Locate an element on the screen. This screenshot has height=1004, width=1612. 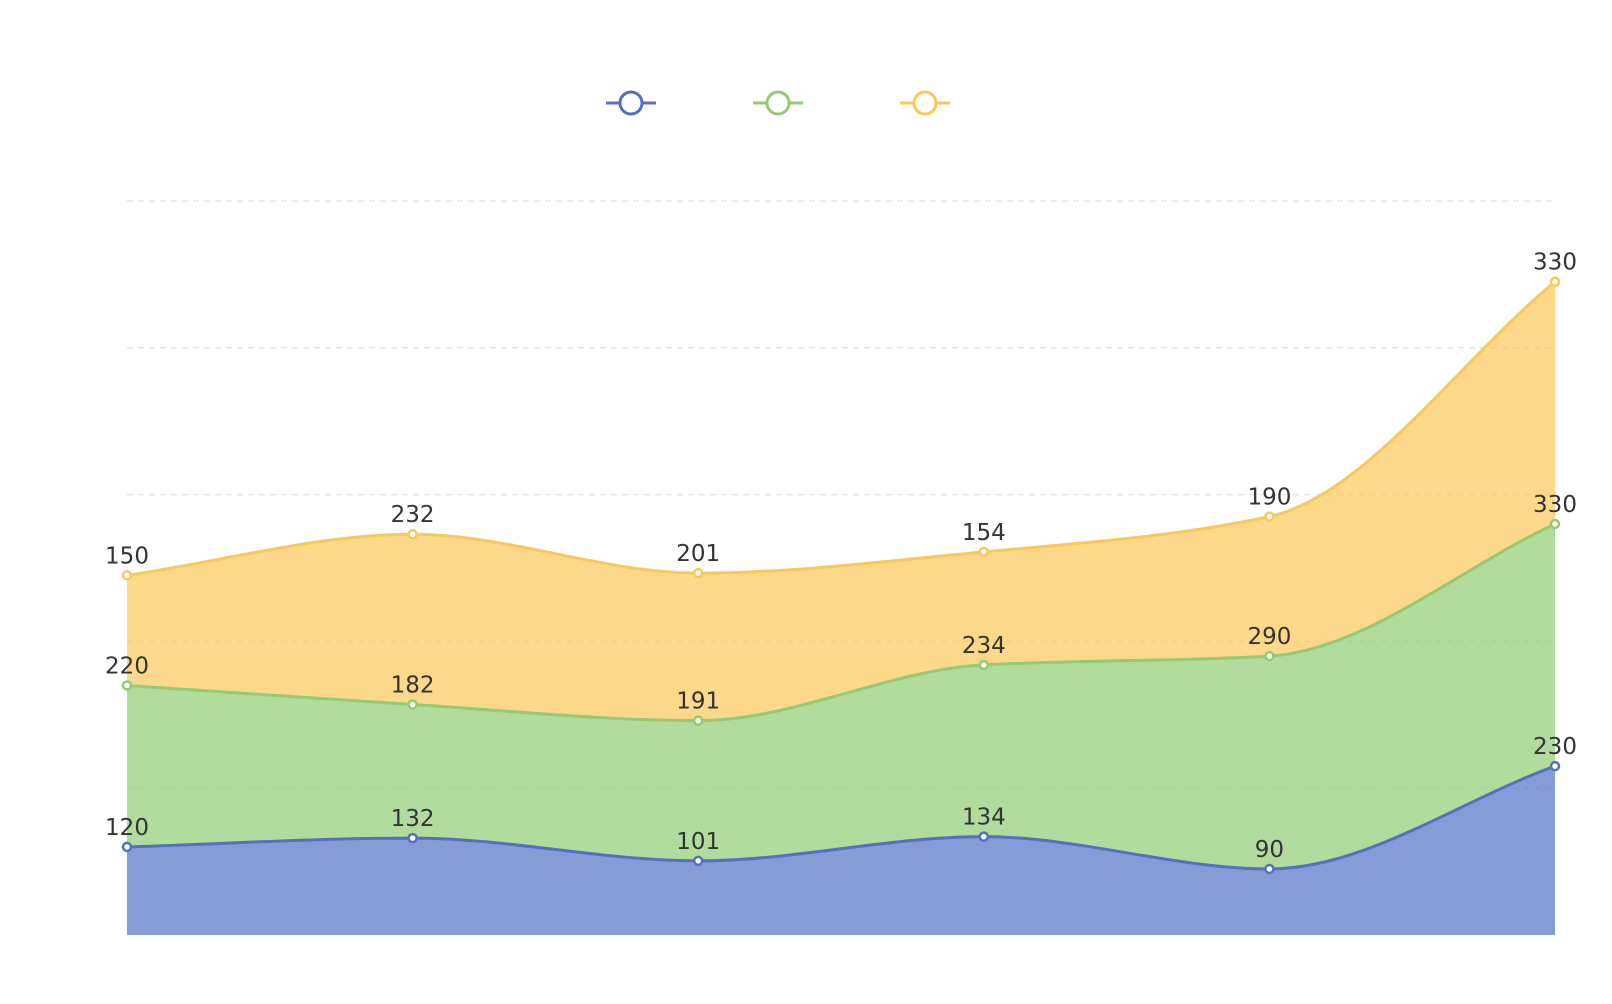
series-3-data-label: 150 is located at coordinates (127, 556).